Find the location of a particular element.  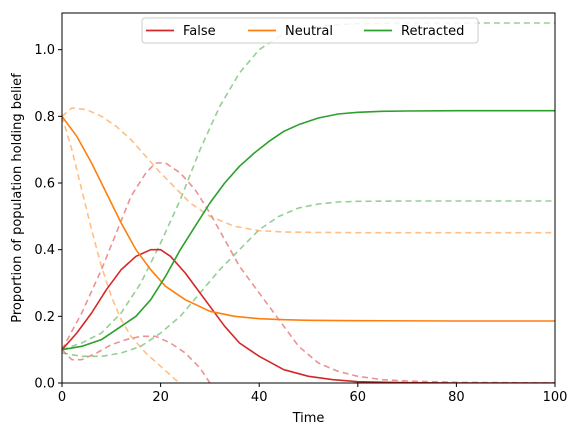

legend-box is located at coordinates (310, 30).